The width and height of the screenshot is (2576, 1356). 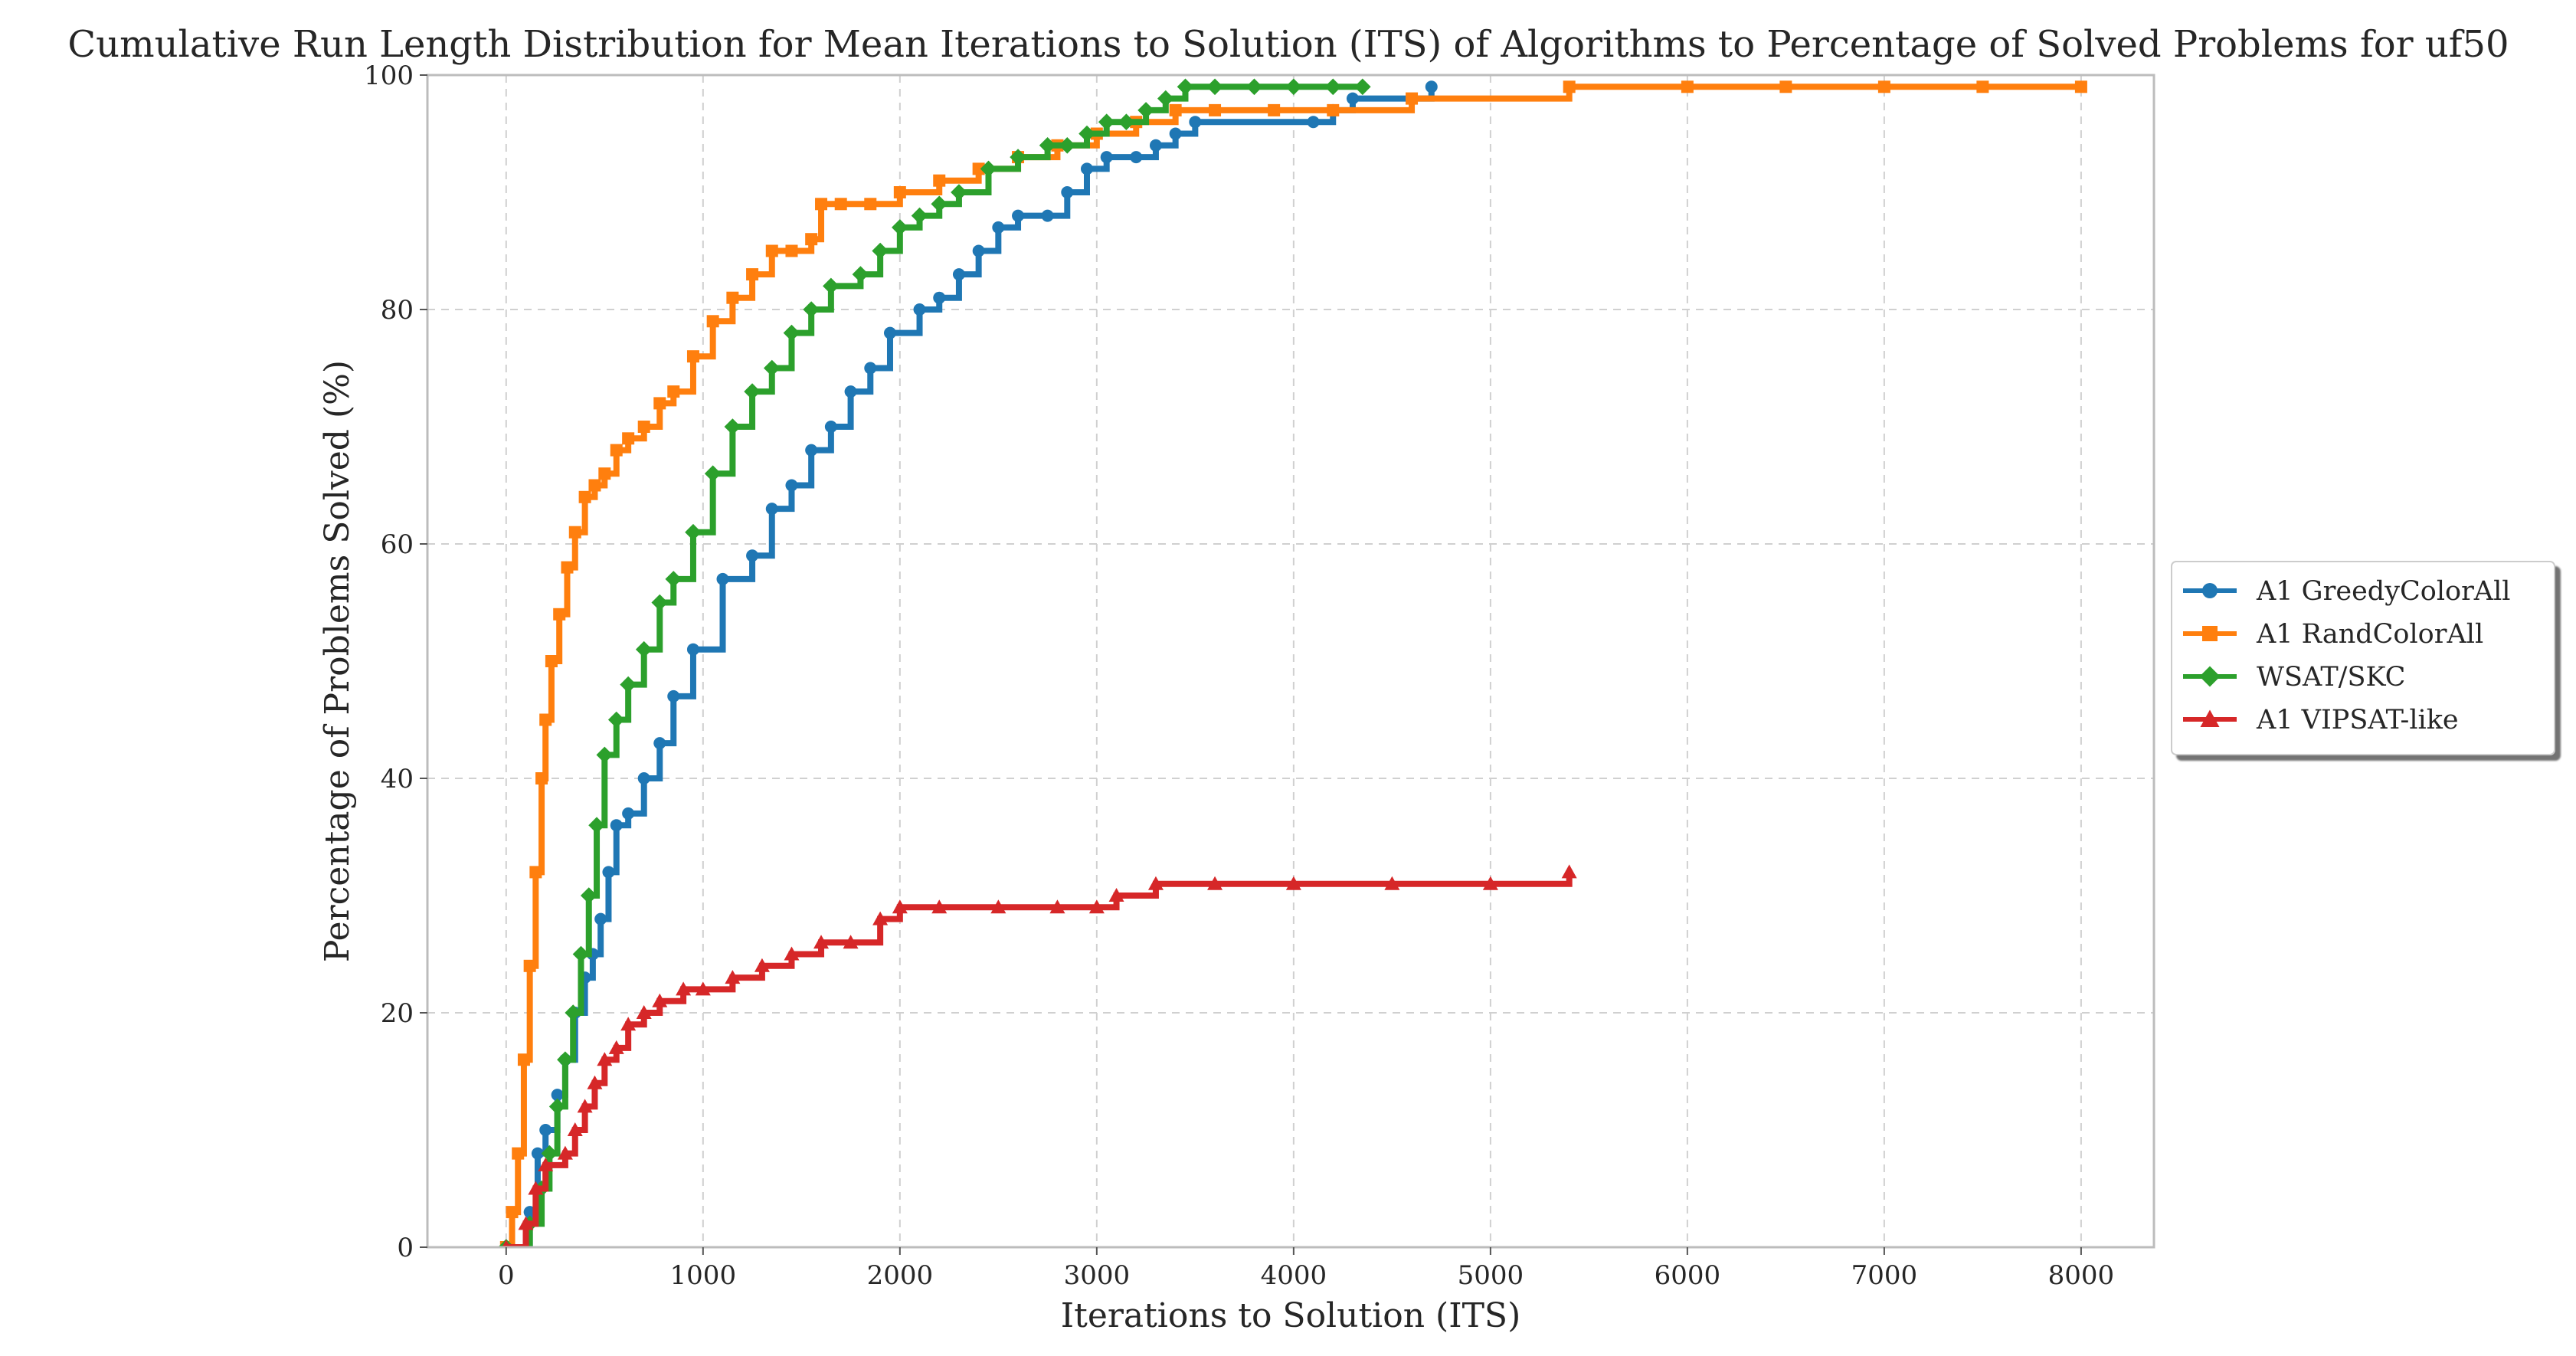 I want to click on legend-label: A1 RandColorAll, so click(x=2369, y=634).